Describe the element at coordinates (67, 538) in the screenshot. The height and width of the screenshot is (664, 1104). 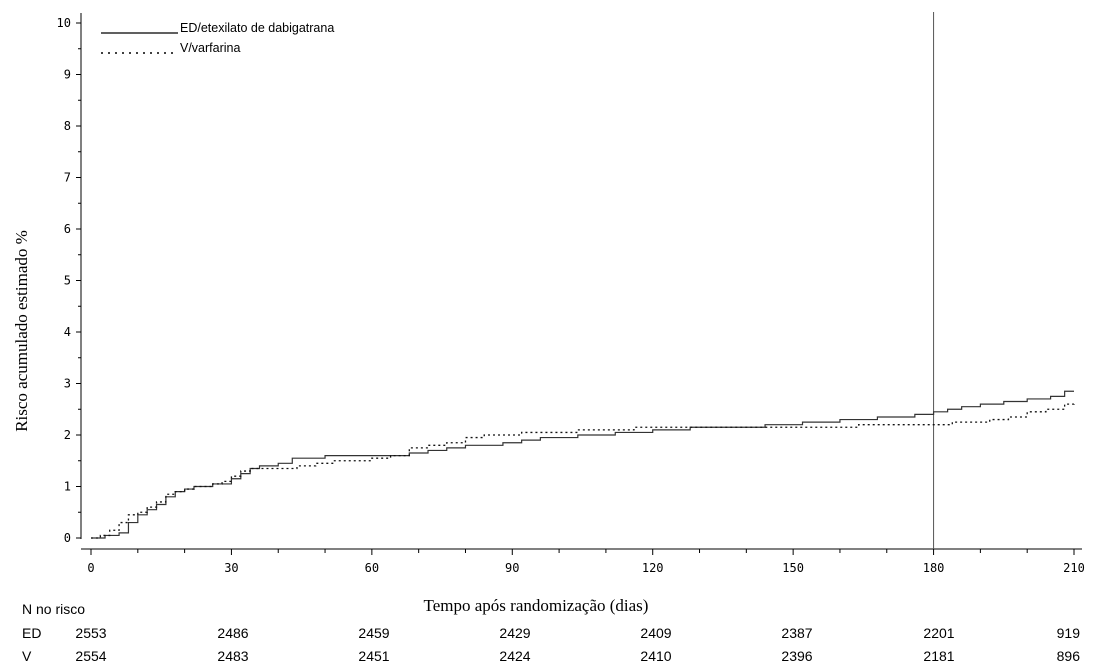
I see `y-tick-label: 0` at that location.